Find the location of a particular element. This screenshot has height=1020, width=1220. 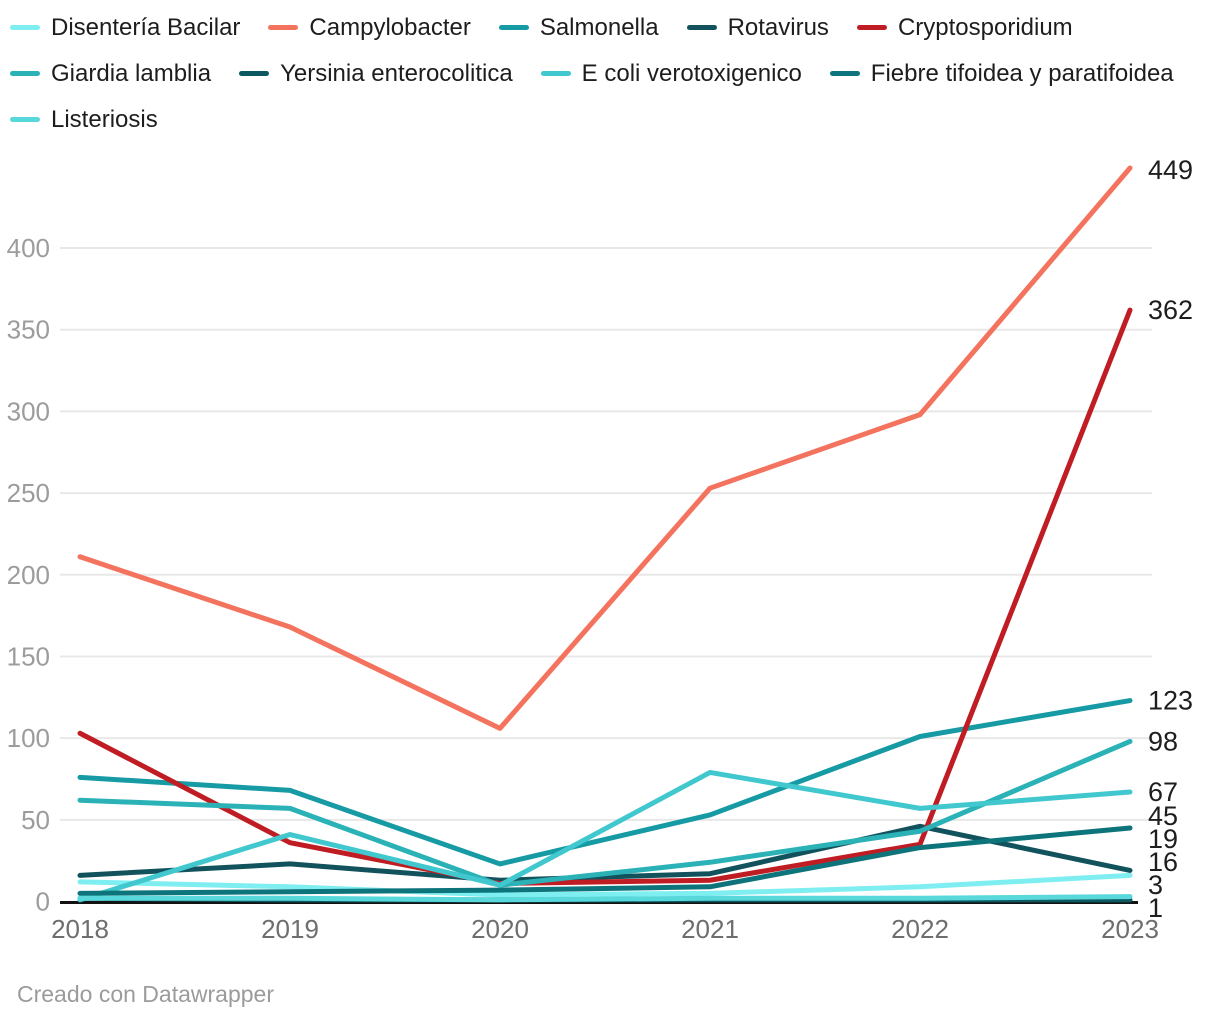

legend-item-disenteri-a-bacilar: Disentería Bacilar is located at coordinates (125, 27).